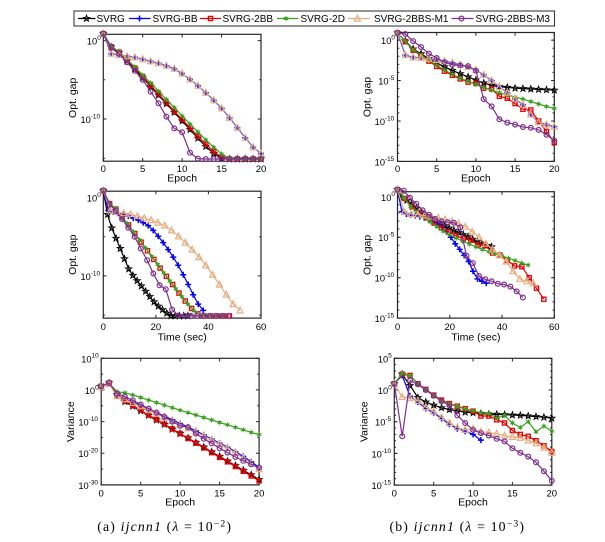 This screenshot has height=542, width=605. I want to click on svg-text: -30, so click(94, 482).